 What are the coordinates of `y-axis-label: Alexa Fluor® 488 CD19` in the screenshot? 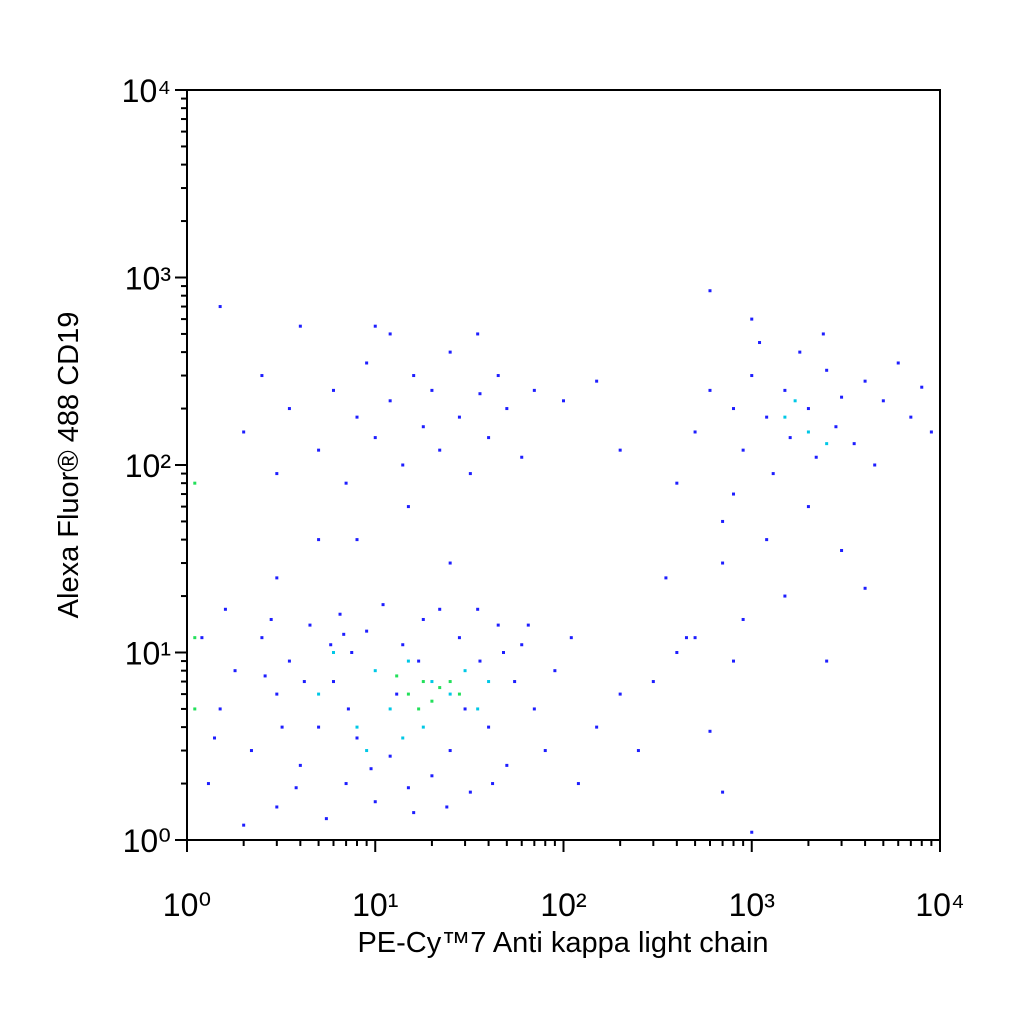 It's located at (69, 465).